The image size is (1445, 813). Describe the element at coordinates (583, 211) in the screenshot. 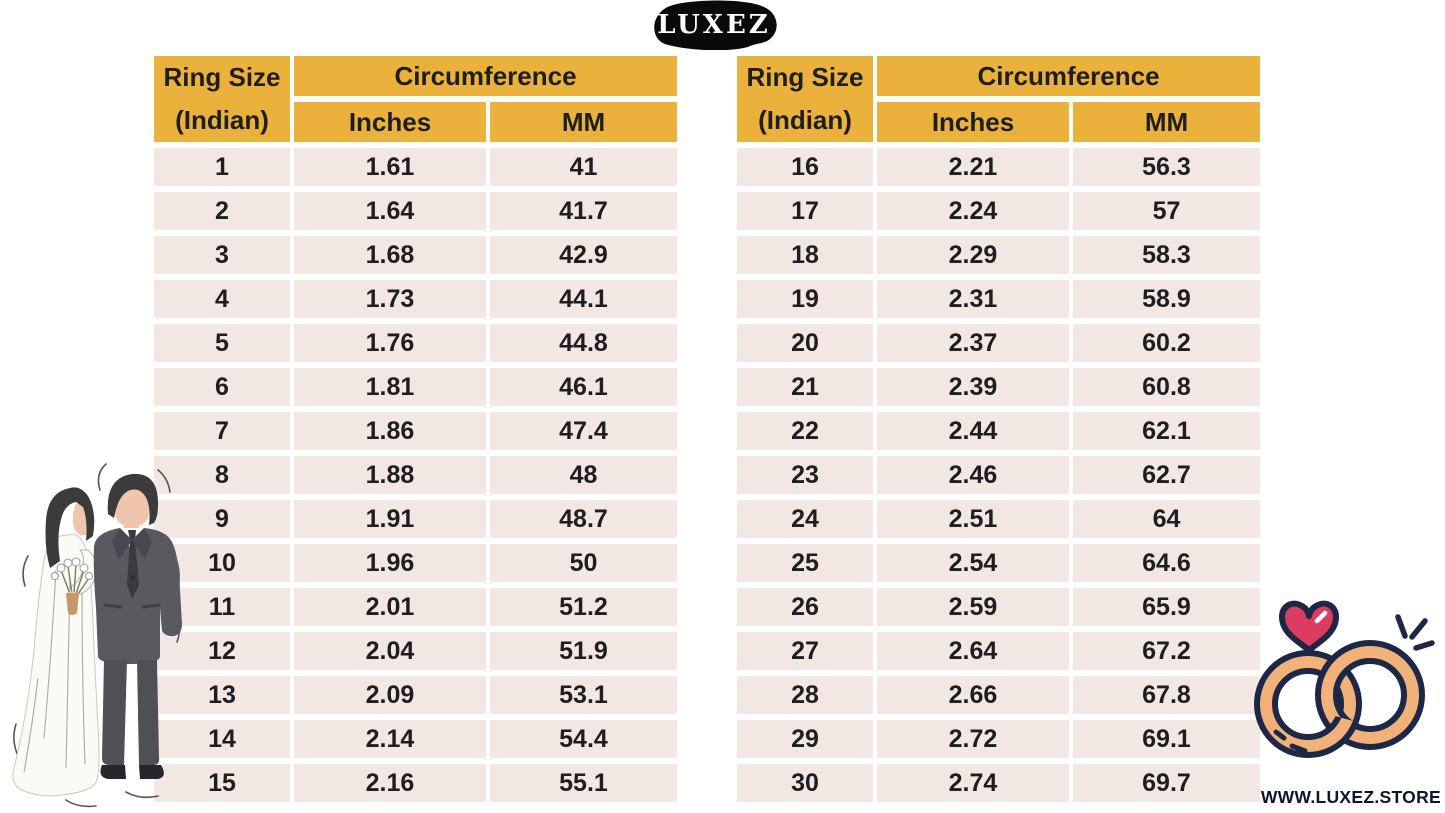

I see `mm-cell: 41.7` at that location.